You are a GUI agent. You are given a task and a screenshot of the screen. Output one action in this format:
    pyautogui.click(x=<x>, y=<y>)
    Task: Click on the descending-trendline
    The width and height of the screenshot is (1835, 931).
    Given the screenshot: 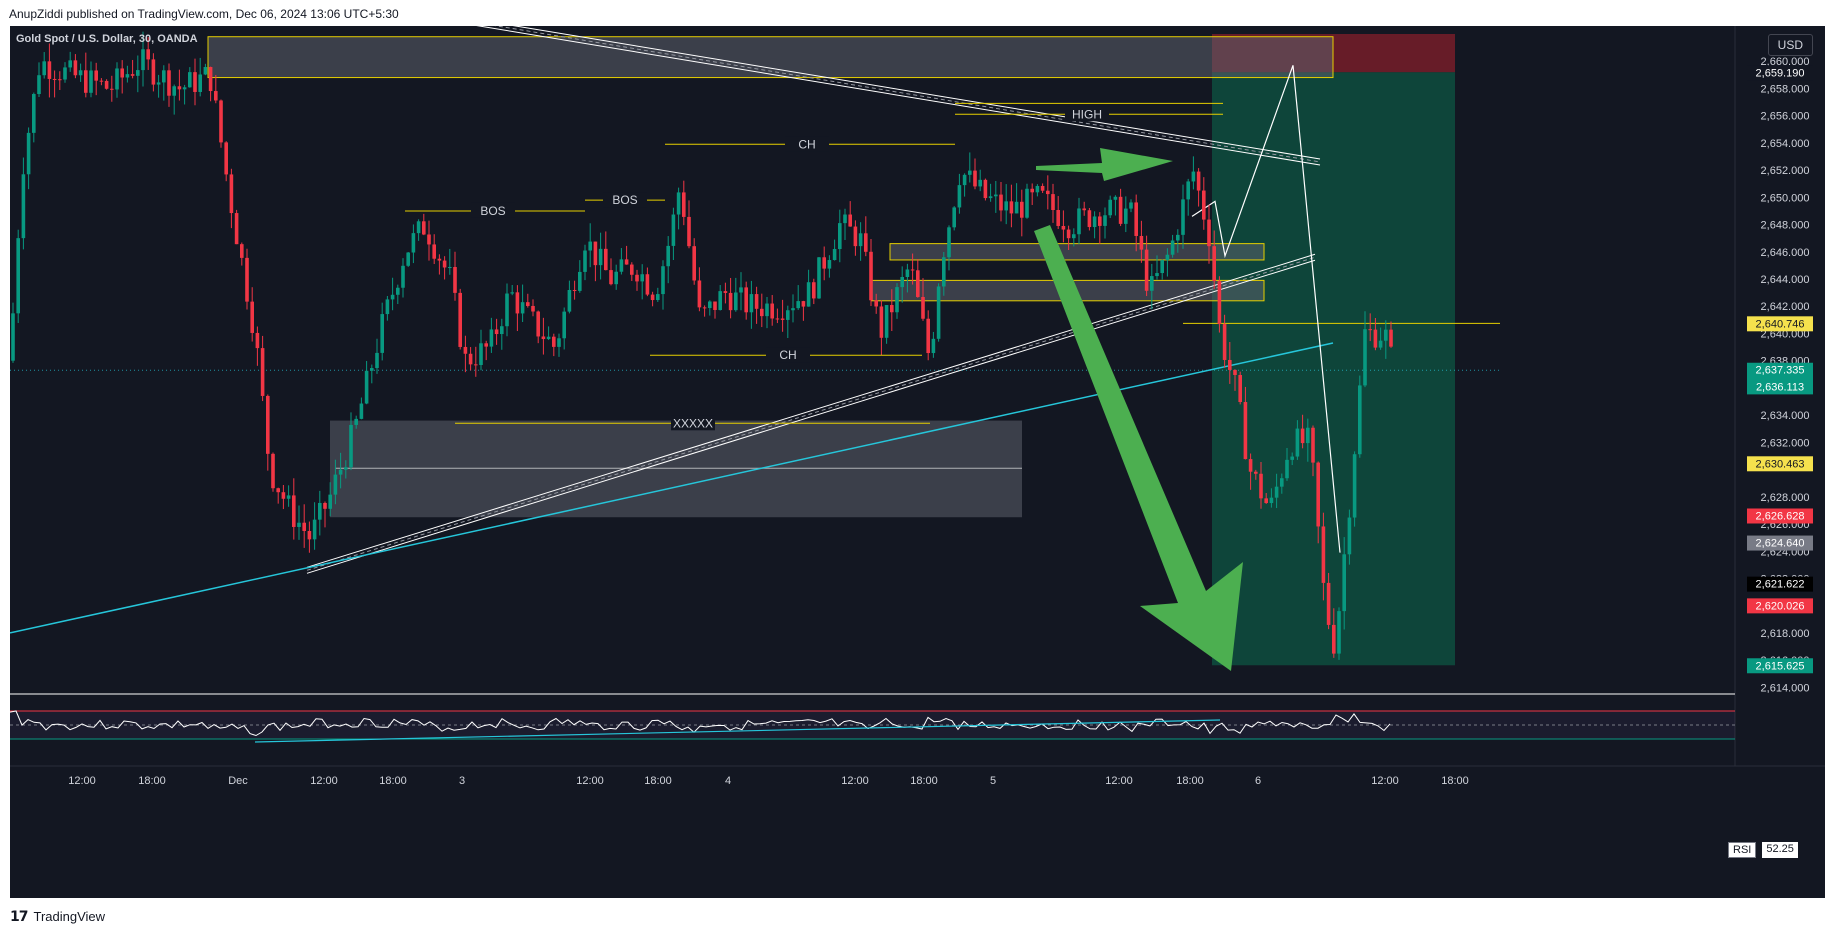 What is the action you would take?
    pyautogui.click(x=898, y=96)
    